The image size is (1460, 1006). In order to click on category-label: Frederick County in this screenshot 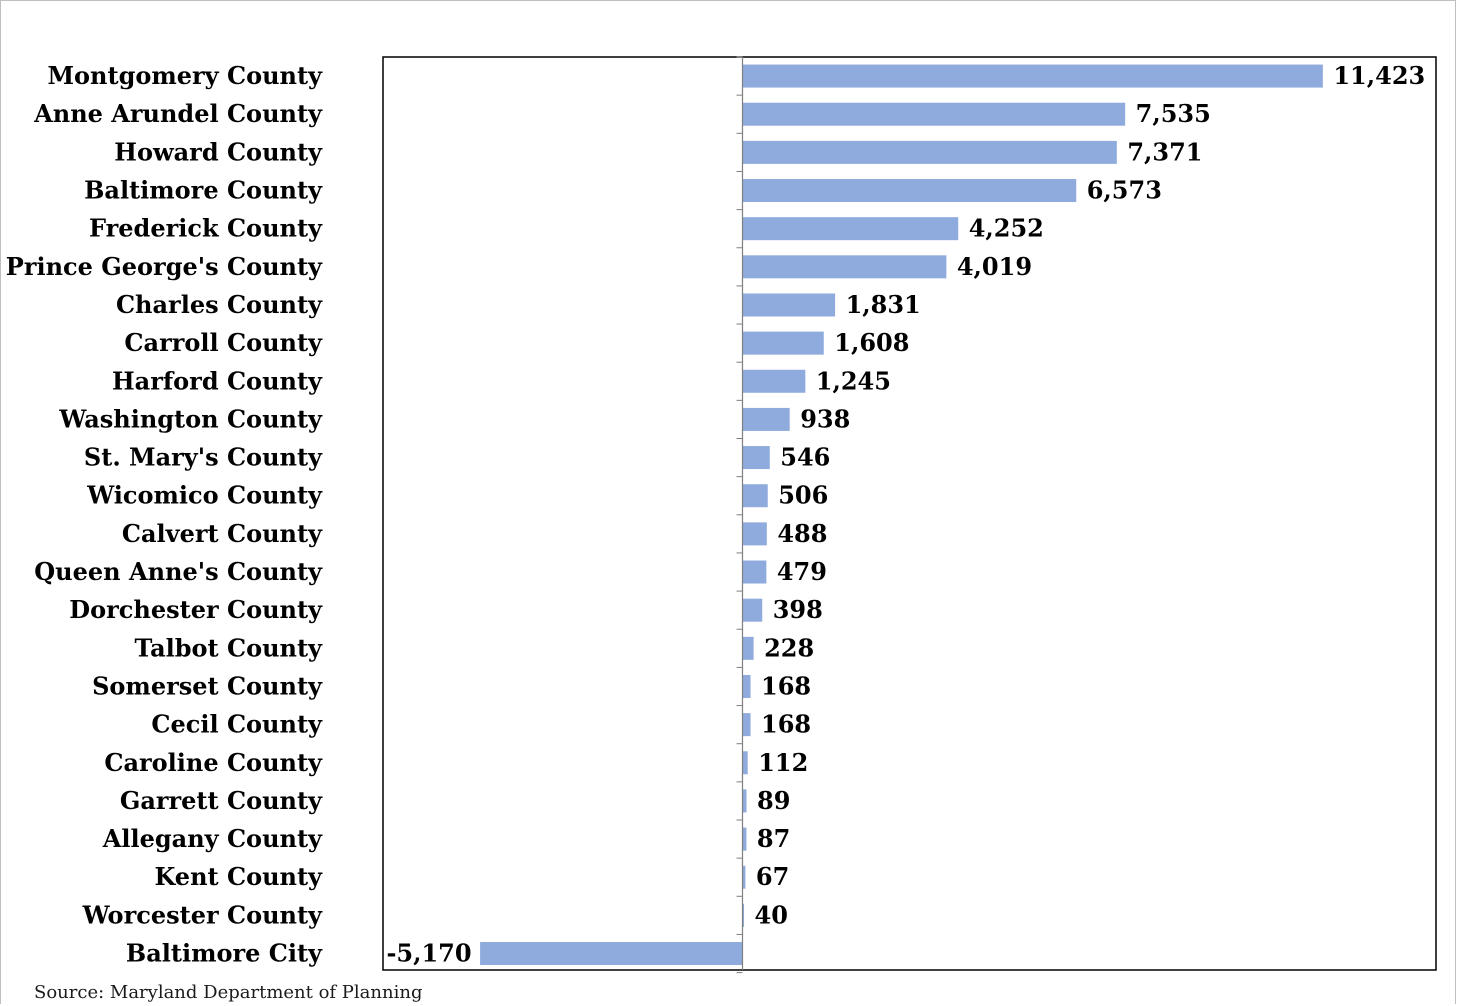, I will do `click(206, 228)`.